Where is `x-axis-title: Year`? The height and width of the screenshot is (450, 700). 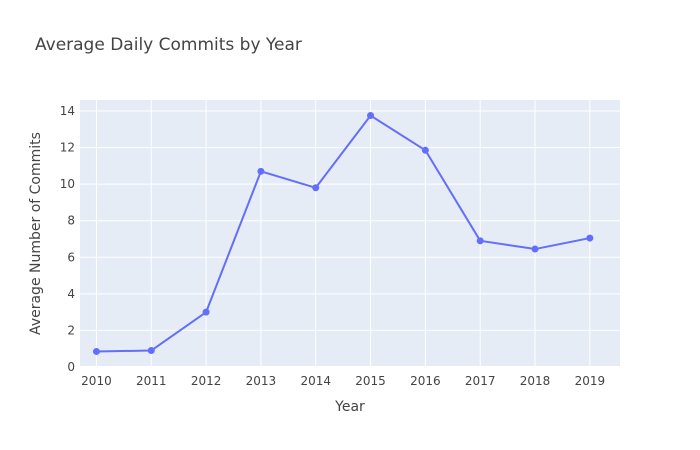 x-axis-title: Year is located at coordinates (349, 407).